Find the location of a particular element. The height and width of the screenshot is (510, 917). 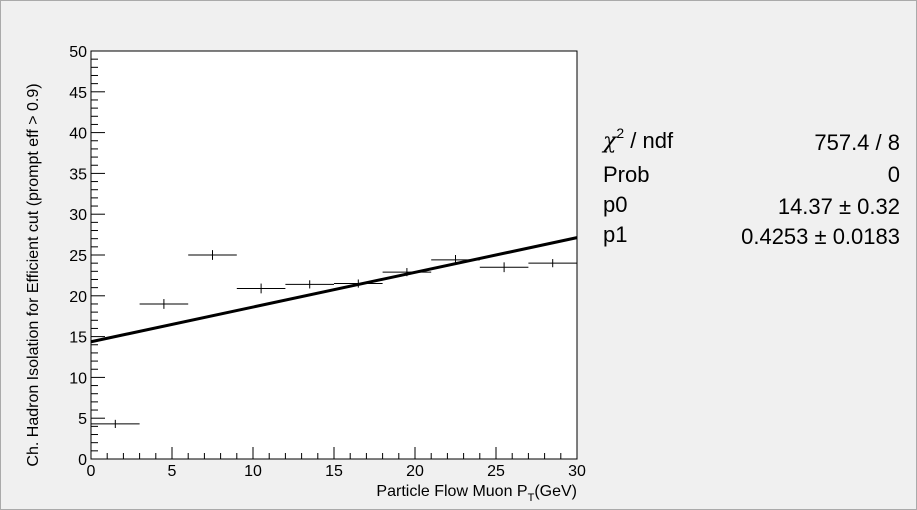

y-tick-label: 45 is located at coordinates (78, 93).